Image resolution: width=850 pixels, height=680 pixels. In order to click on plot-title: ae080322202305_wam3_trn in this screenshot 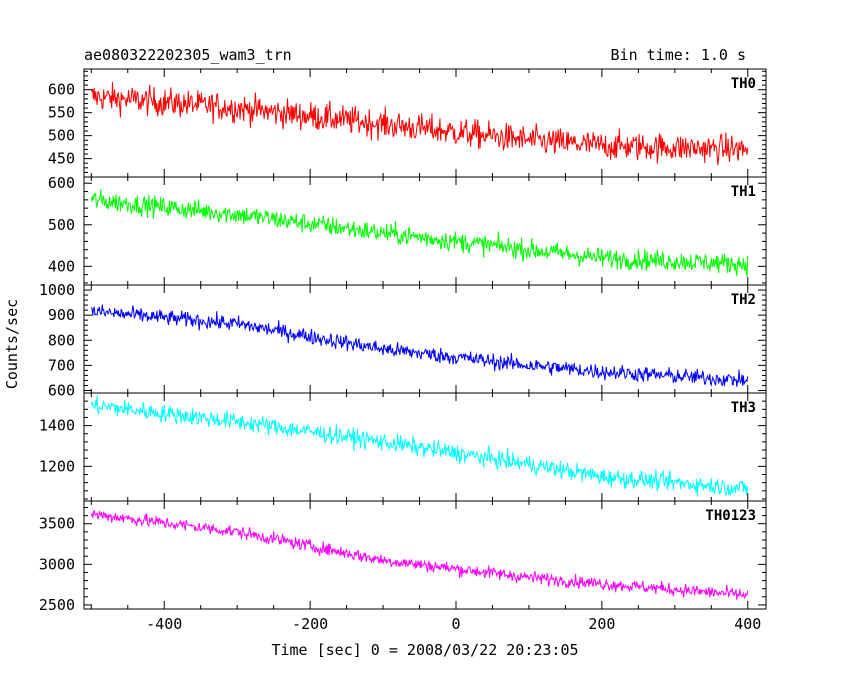, I will do `click(188, 55)`.